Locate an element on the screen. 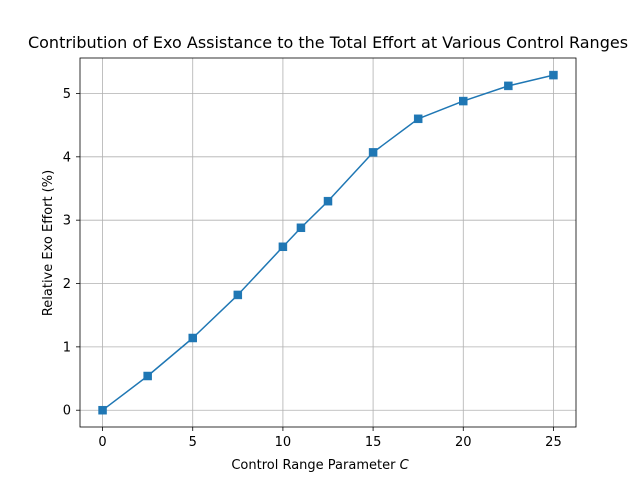  y-tick-label: 5 is located at coordinates (67, 94).